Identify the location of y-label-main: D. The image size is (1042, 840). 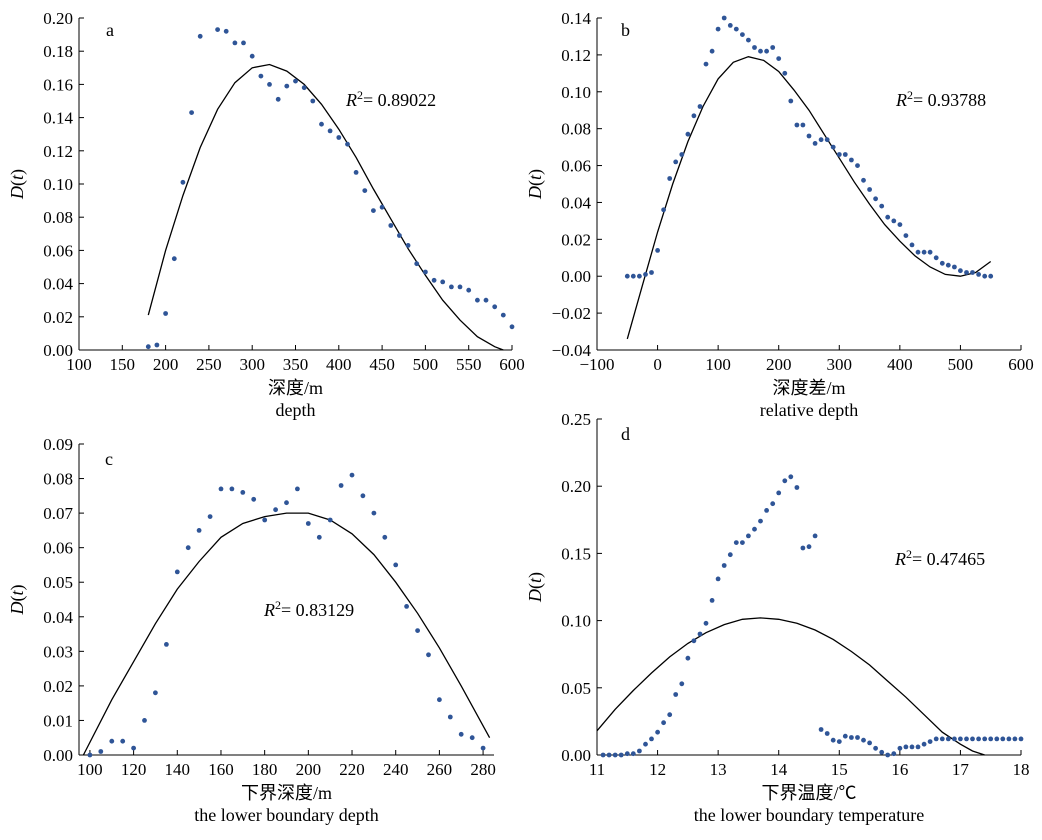
(535, 193).